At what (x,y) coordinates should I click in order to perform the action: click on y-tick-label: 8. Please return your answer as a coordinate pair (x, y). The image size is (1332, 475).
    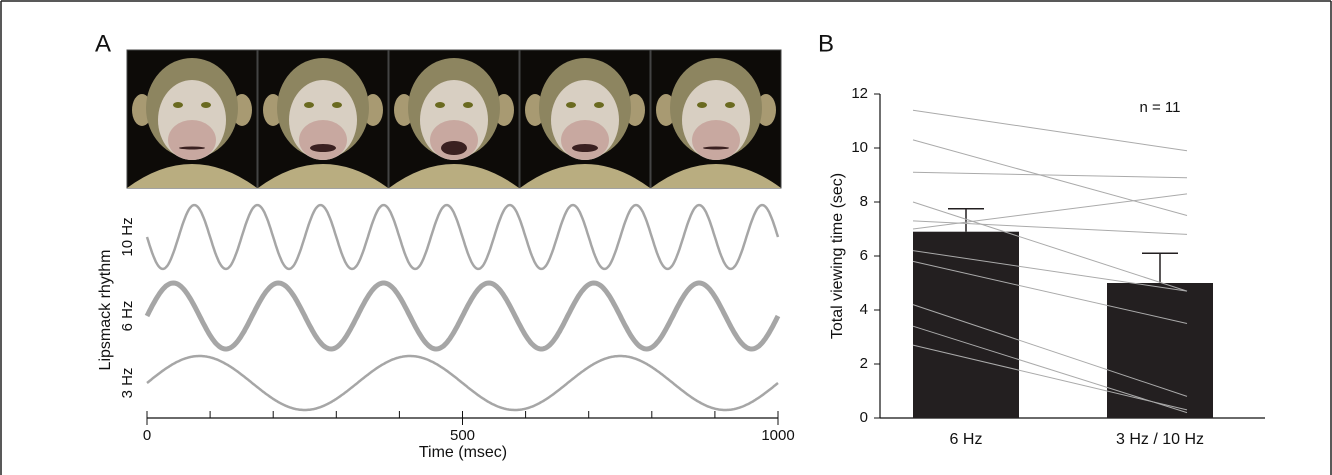
    Looking at the image, I should click on (864, 201).